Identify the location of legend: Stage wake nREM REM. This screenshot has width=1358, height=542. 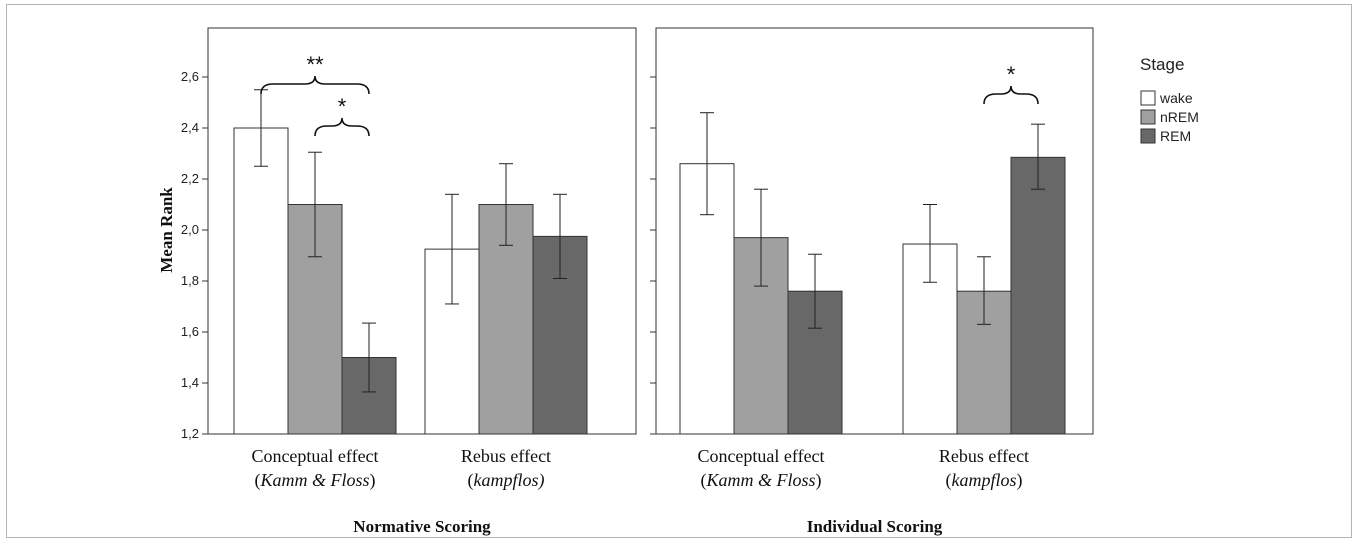
(1169, 99).